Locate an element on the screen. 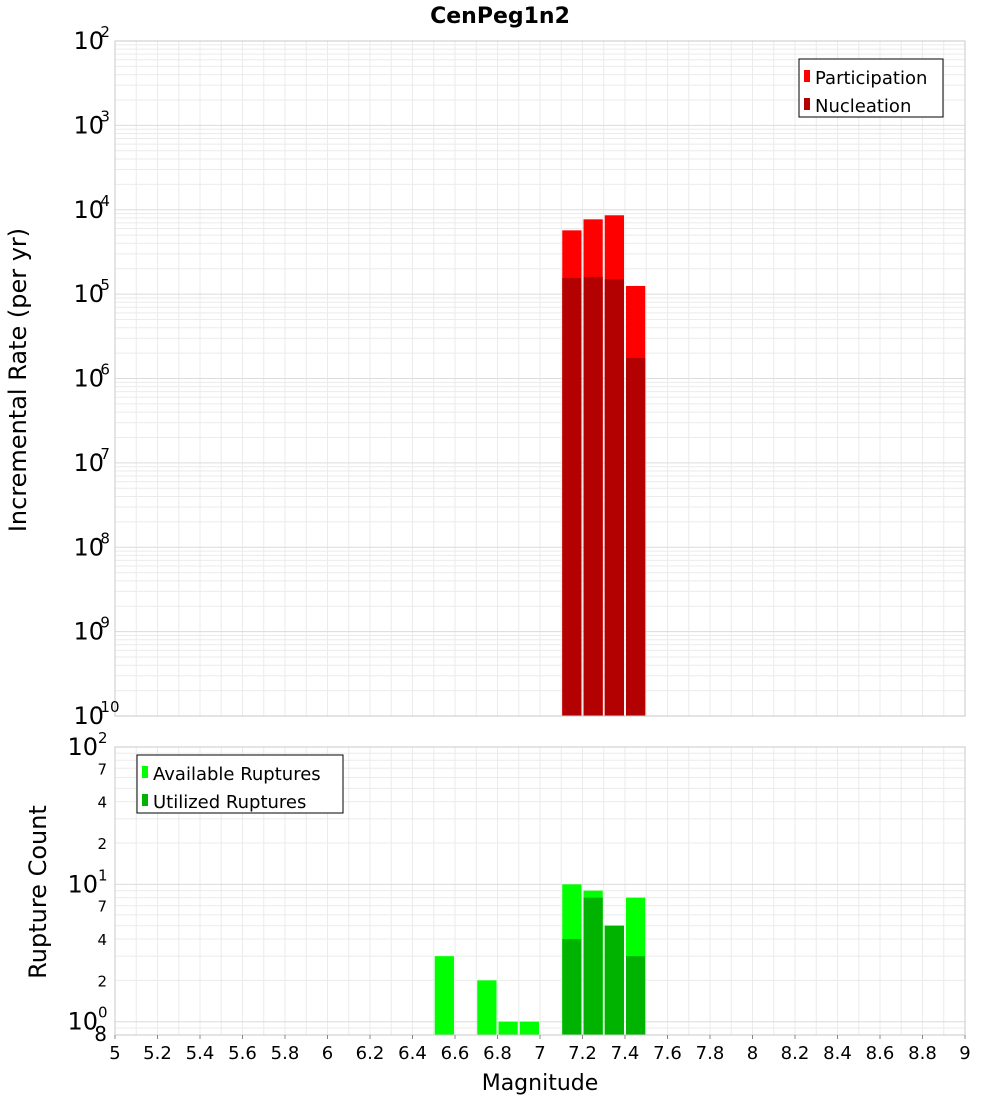 The height and width of the screenshot is (1100, 1000). y-tick-exponent: 2 is located at coordinates (103, 738).